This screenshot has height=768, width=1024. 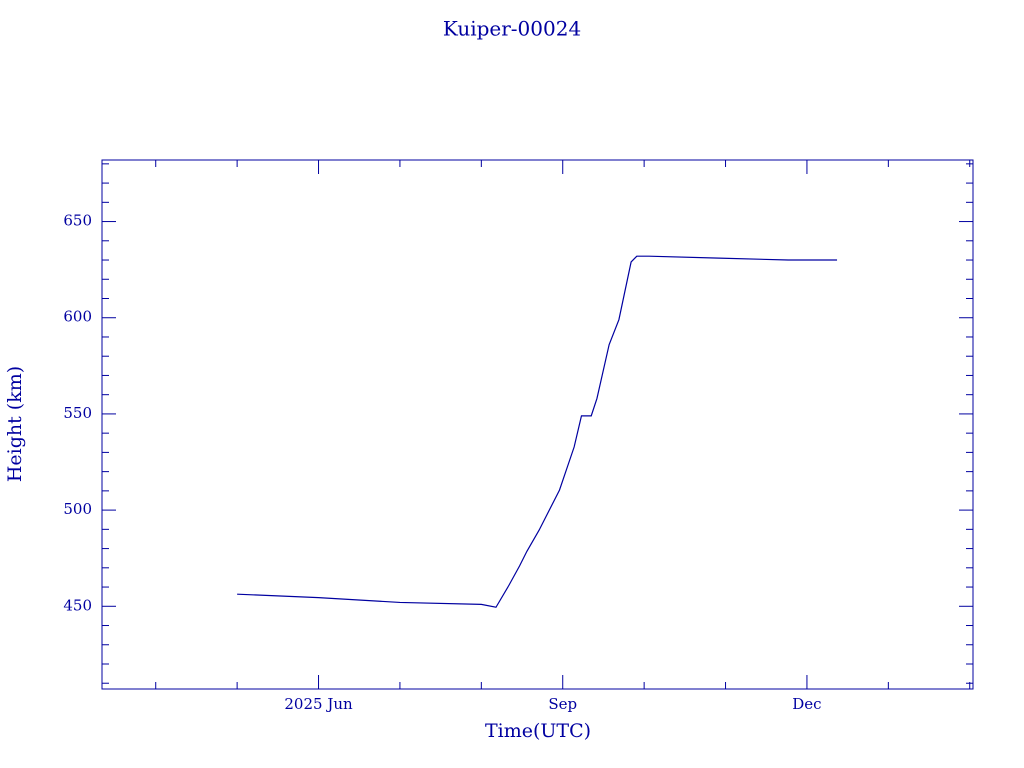 What do you see at coordinates (512, 29) in the screenshot?
I see `chart-title: Kuiper-00024` at bounding box center [512, 29].